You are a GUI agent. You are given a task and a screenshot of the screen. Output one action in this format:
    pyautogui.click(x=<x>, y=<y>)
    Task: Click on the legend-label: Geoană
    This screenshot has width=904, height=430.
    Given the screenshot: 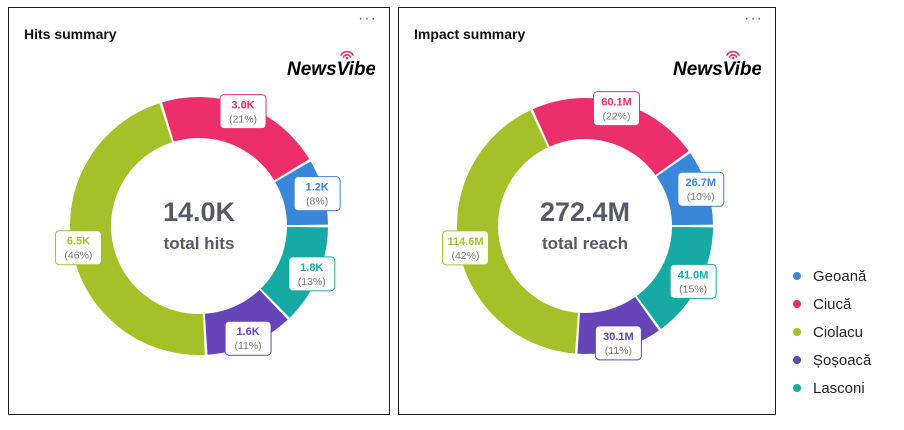 What is the action you would take?
    pyautogui.click(x=840, y=276)
    